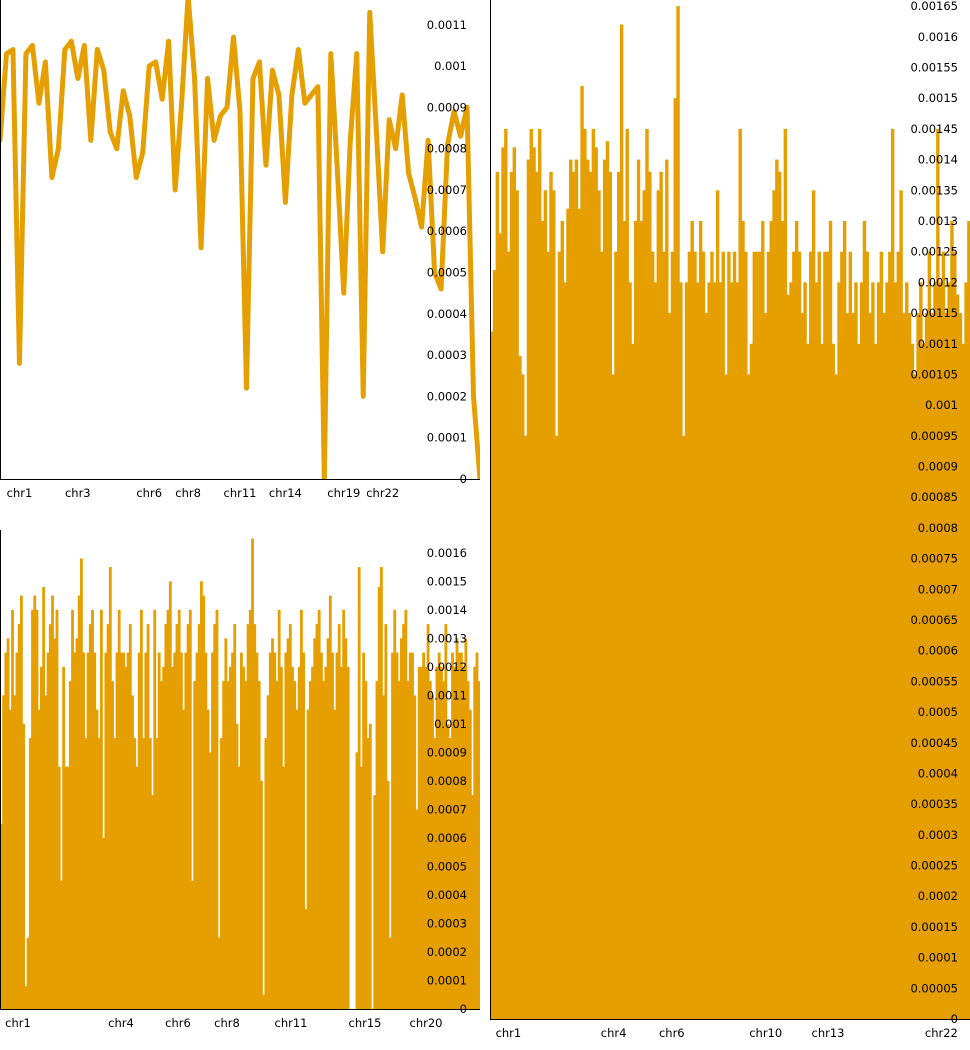 The image size is (970, 1050). Describe the element at coordinates (447, 314) in the screenshot. I see `y-tick-label: 0.0004` at that location.